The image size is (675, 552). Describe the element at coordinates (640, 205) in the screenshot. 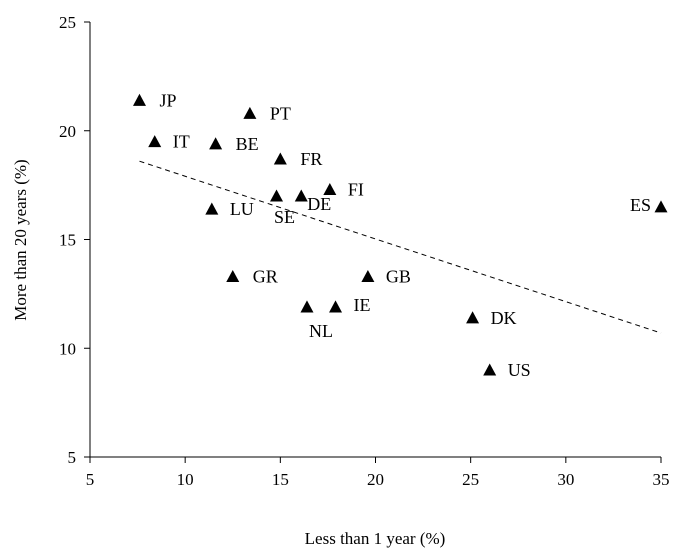

I see `point-label-es: ES` at that location.